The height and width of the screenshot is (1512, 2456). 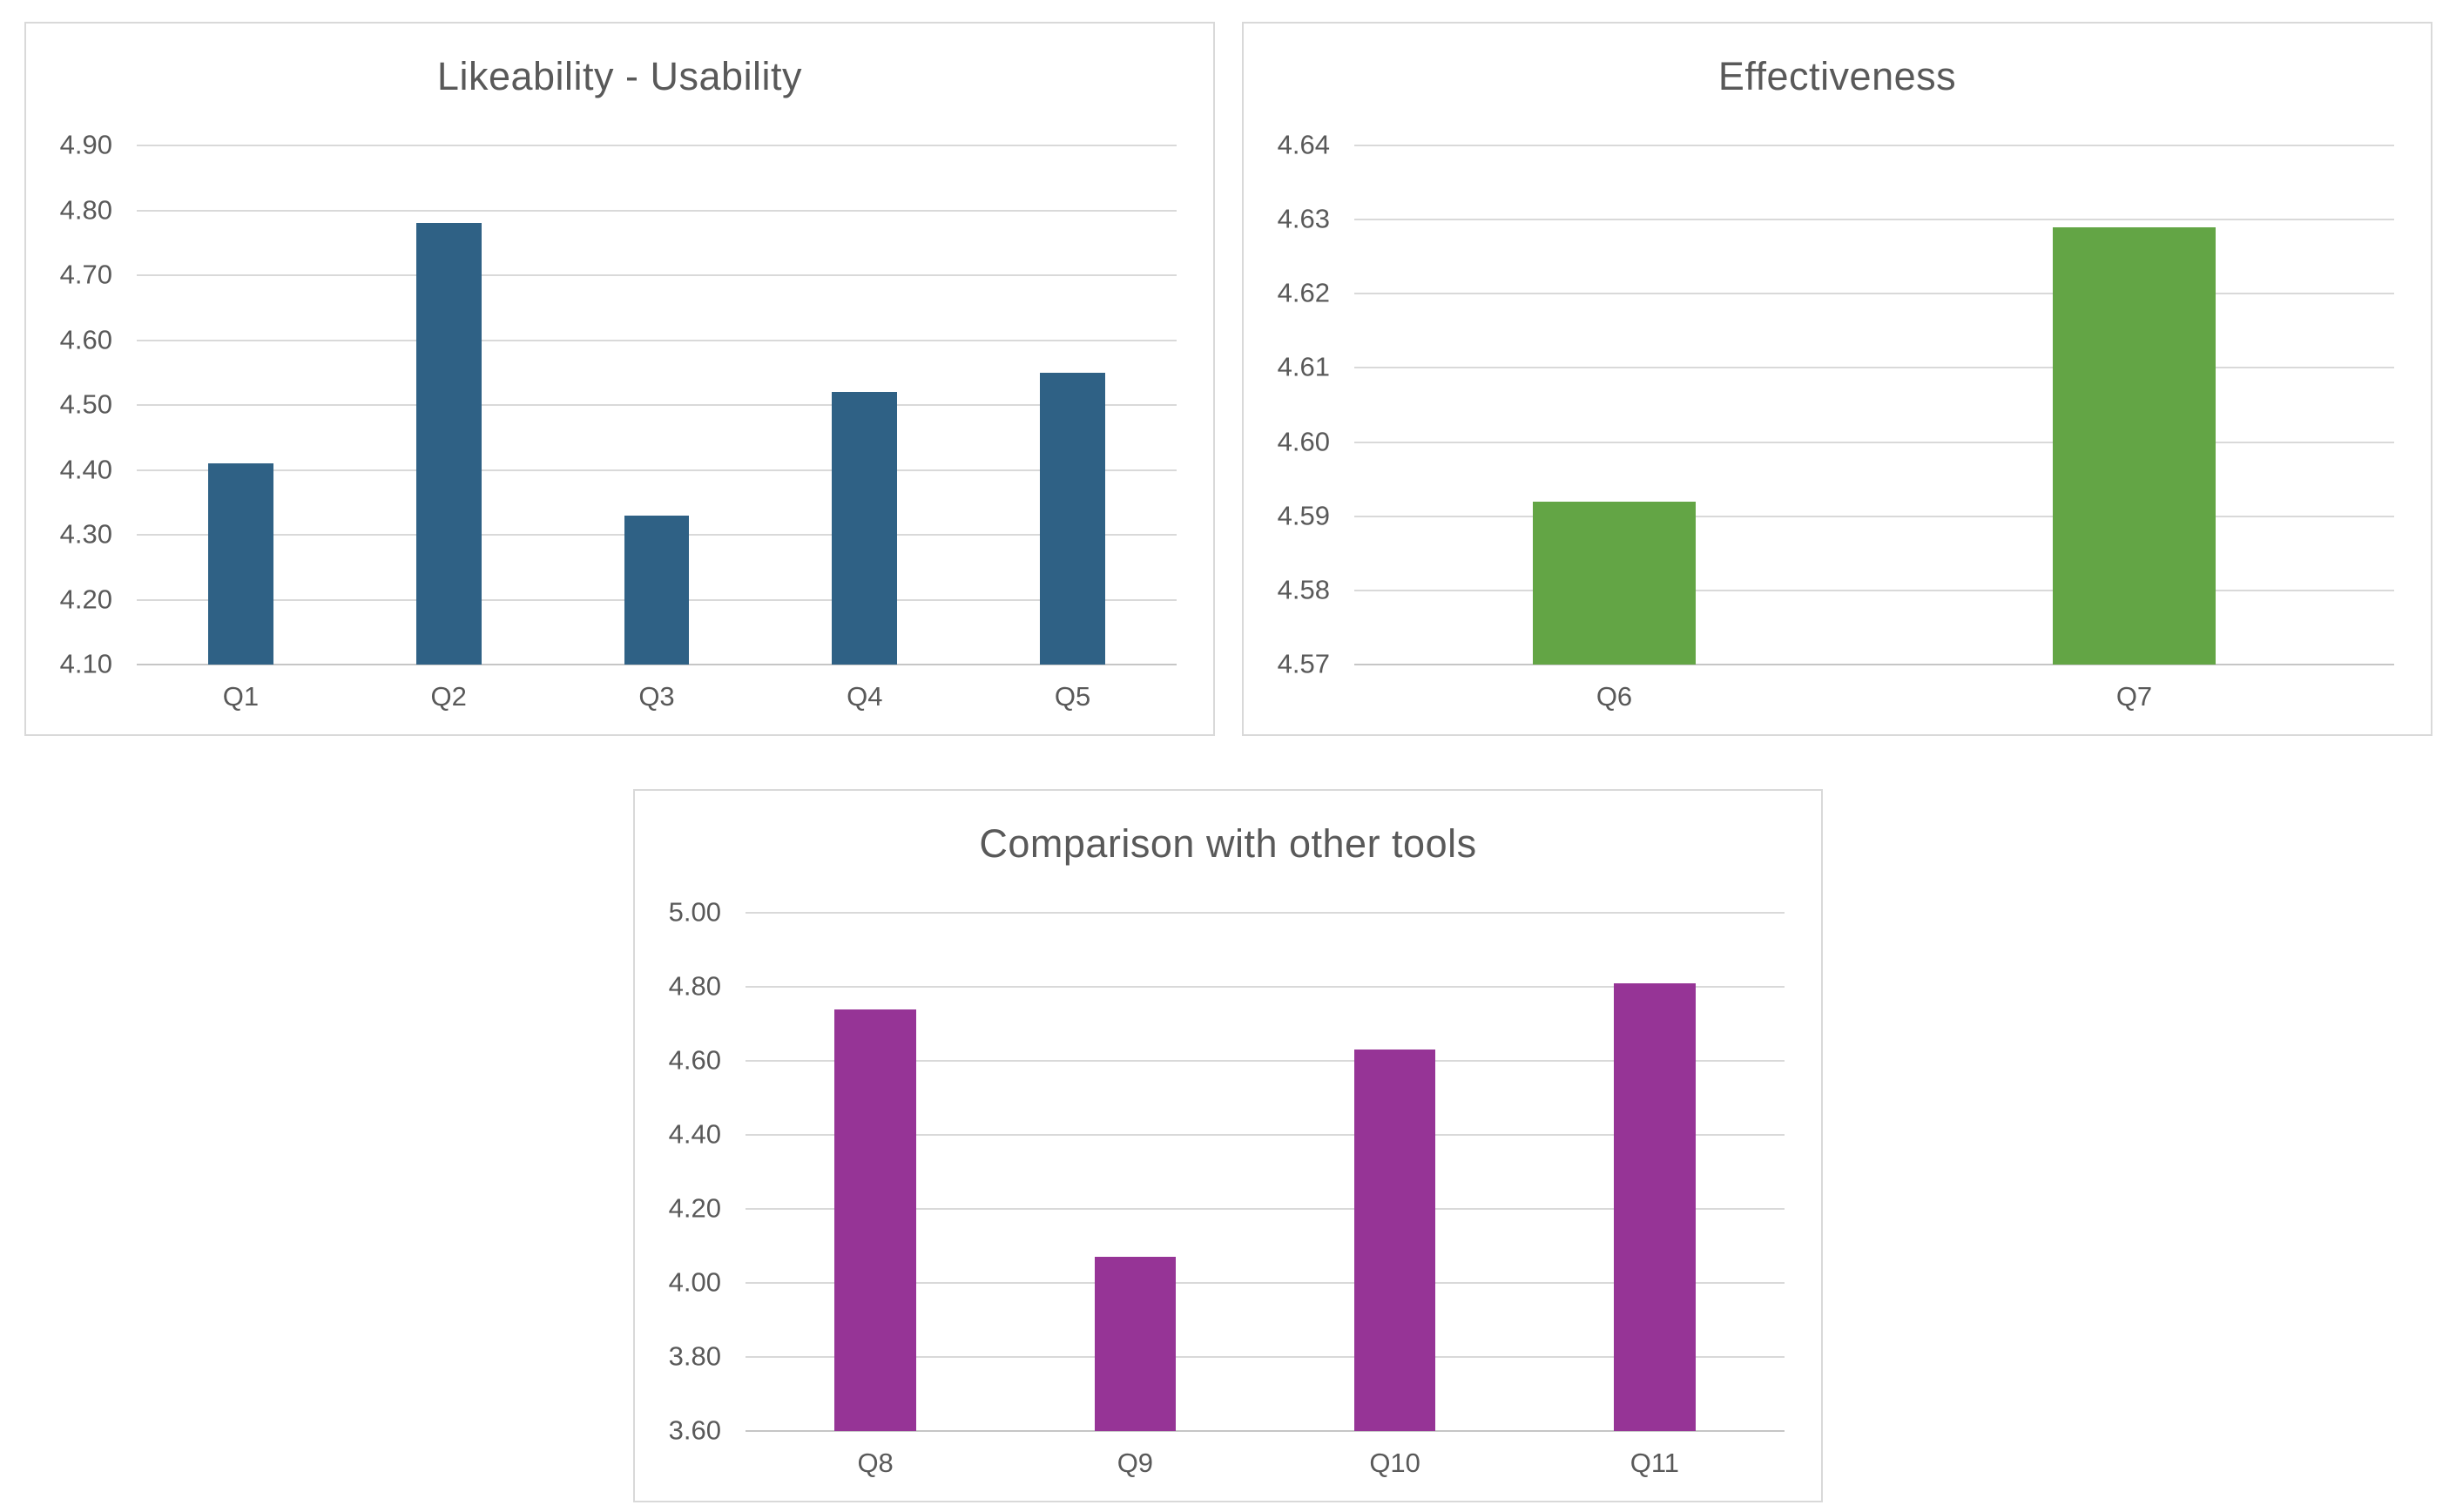 What do you see at coordinates (1614, 696) in the screenshot?
I see `x-category-label: Q6` at bounding box center [1614, 696].